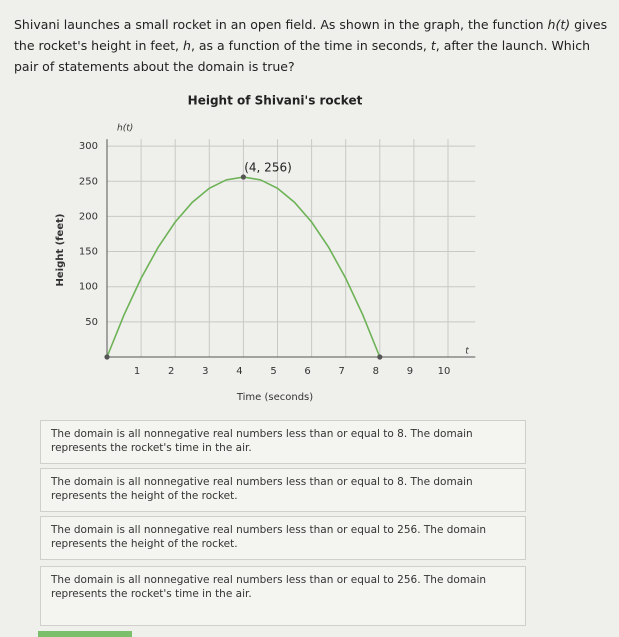  Describe the element at coordinates (307, 371) in the screenshot. I see `x-tick-label: 6` at that location.